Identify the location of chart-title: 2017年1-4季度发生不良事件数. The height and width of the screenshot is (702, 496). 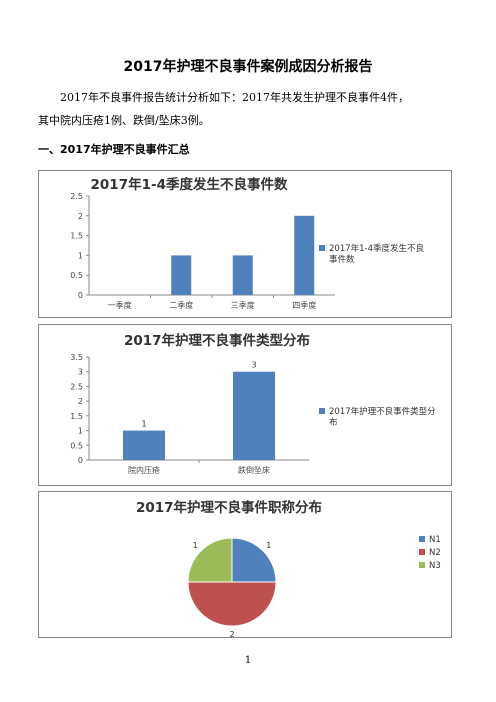
(189, 184).